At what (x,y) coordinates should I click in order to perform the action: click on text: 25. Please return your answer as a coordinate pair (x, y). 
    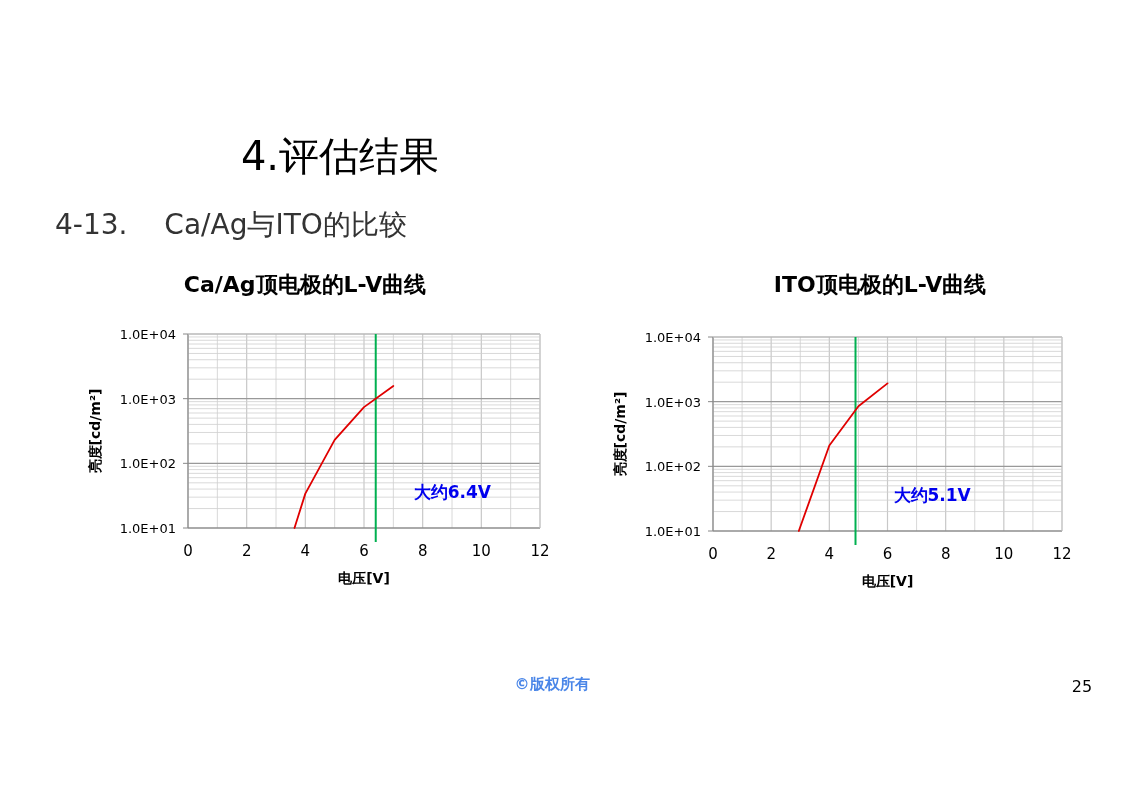
    Looking at the image, I should click on (1082, 686).